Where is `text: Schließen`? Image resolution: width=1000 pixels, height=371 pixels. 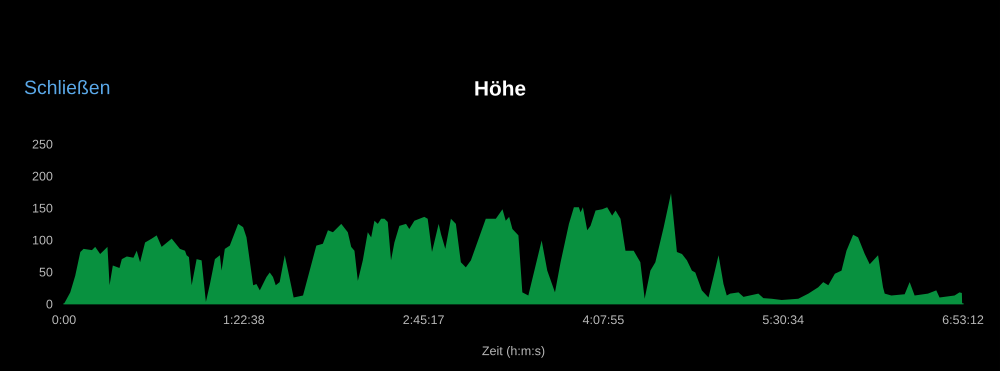
text: Schließen is located at coordinates (67, 87).